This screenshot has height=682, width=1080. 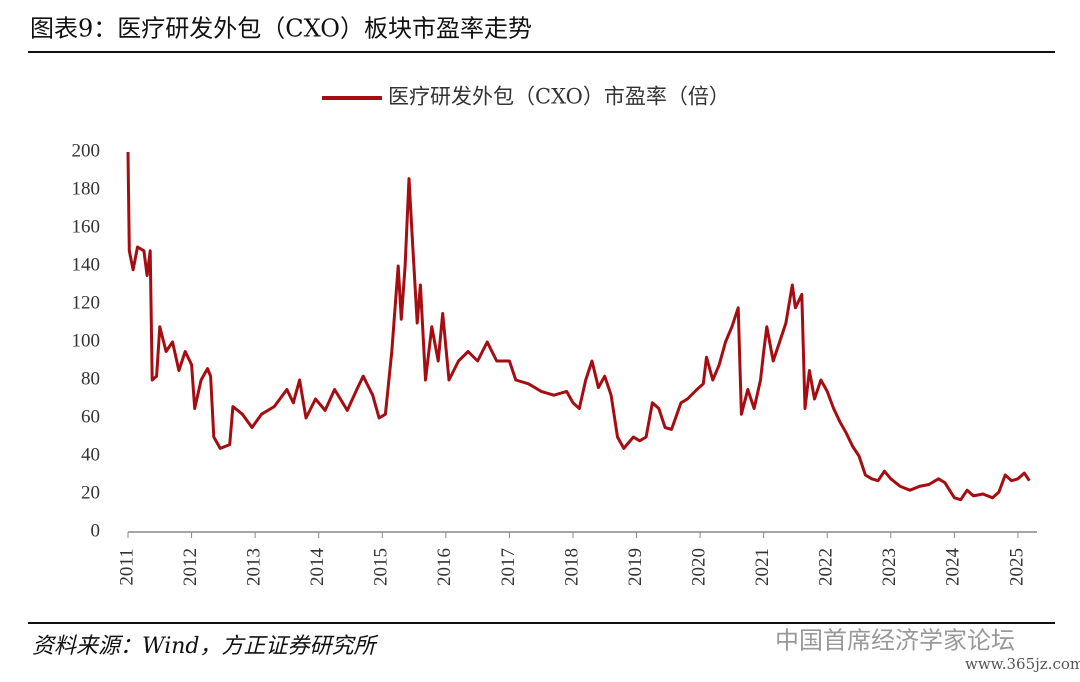 I want to click on x-tick-label: 2019, so click(x=635, y=567).